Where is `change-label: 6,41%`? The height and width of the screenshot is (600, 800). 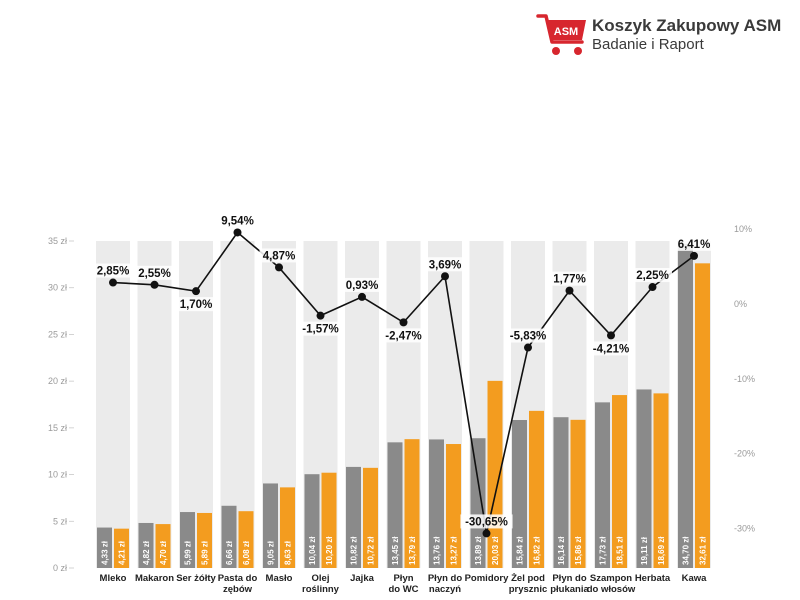
change-label: 6,41% is located at coordinates (694, 245).